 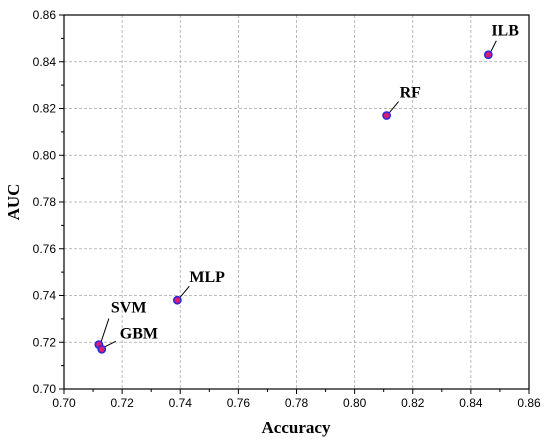 What do you see at coordinates (45, 342) in the screenshot?
I see `y-tick-label: 0.72` at bounding box center [45, 342].